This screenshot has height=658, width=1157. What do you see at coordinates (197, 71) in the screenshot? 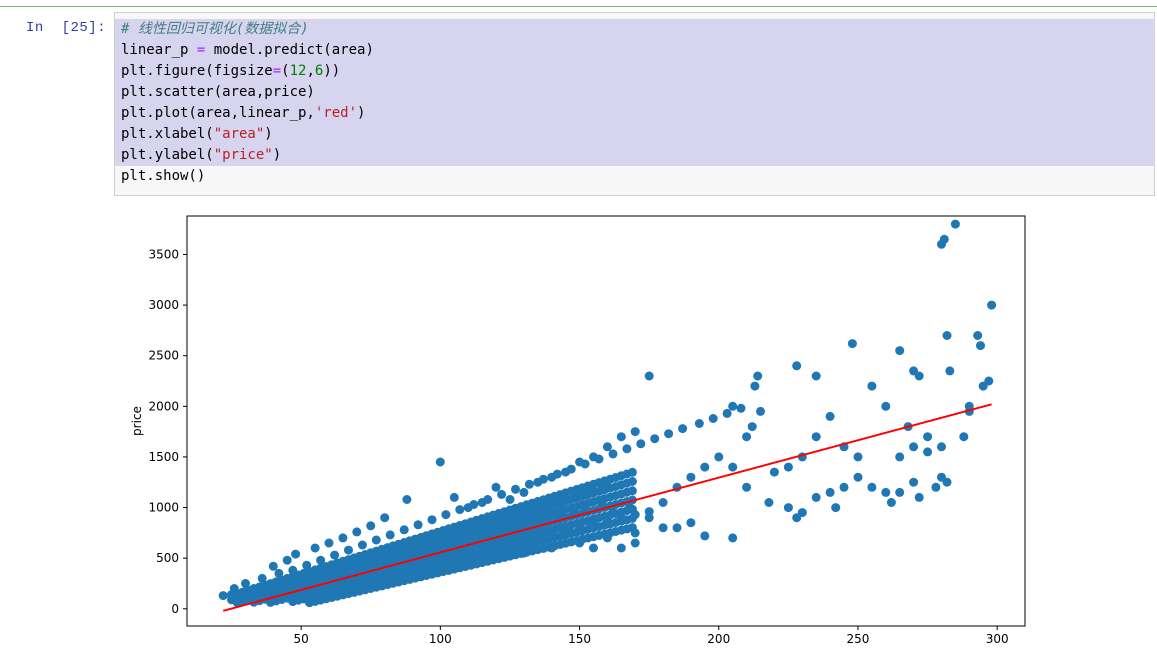
I see `code-token: plt.figure(figsize` at bounding box center [197, 71].